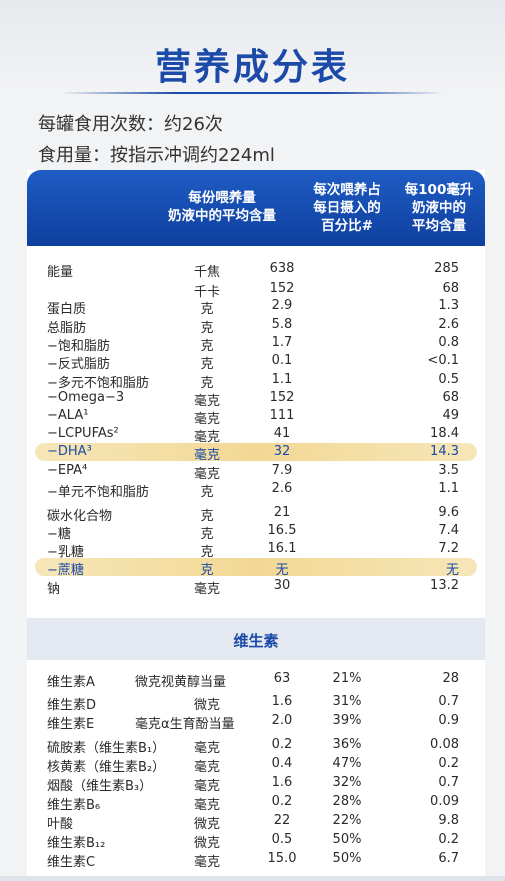  What do you see at coordinates (347, 820) in the screenshot?
I see `cell-pct: 22%` at bounding box center [347, 820].